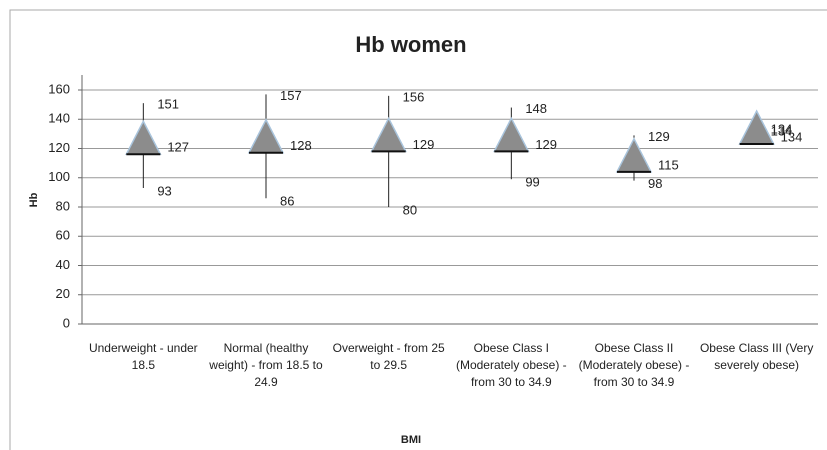 This screenshot has height=450, width=827. What do you see at coordinates (301, 145) in the screenshot?
I see `mean-label: 128` at bounding box center [301, 145].